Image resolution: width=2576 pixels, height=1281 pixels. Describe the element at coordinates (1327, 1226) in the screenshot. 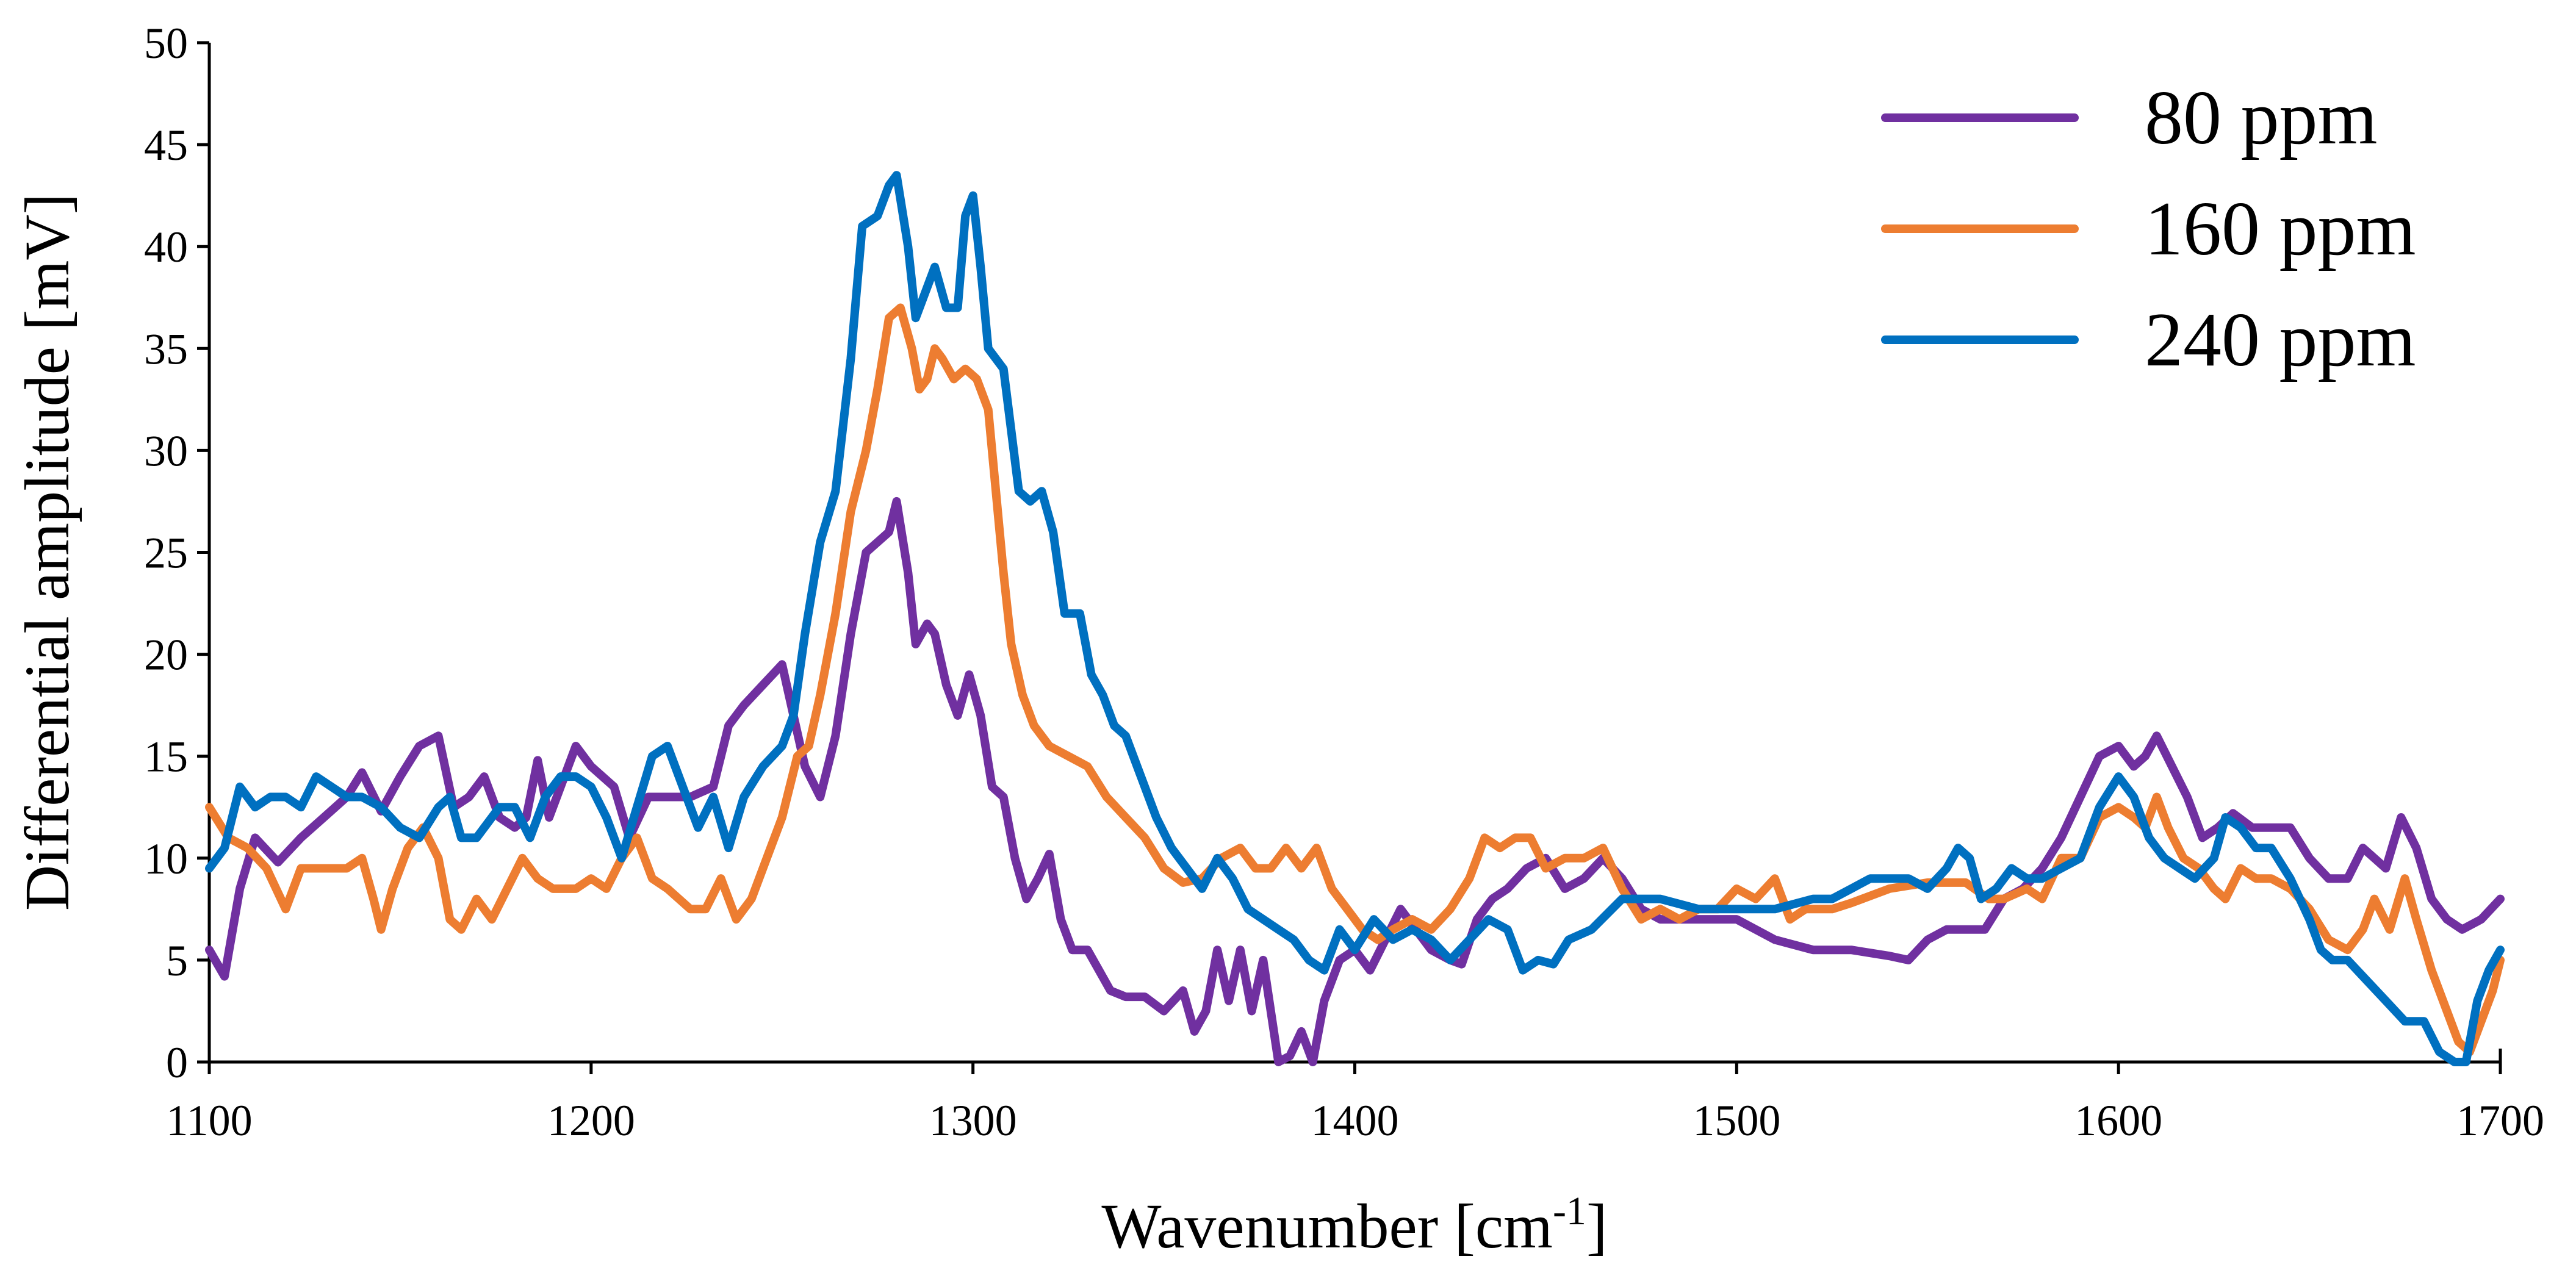

I see `x-axis-label-text: Wavenumber [cm` at that location.